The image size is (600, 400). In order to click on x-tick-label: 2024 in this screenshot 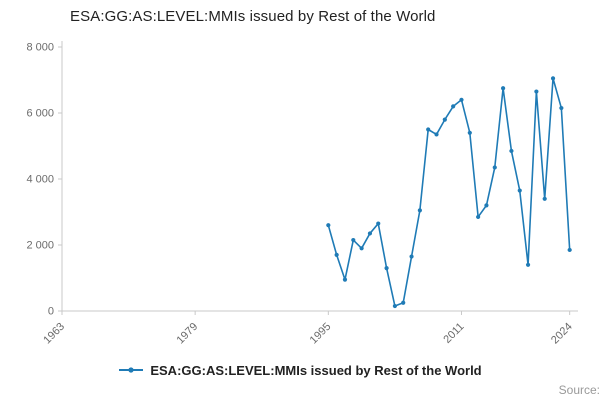, I will do `click(562, 334)`.